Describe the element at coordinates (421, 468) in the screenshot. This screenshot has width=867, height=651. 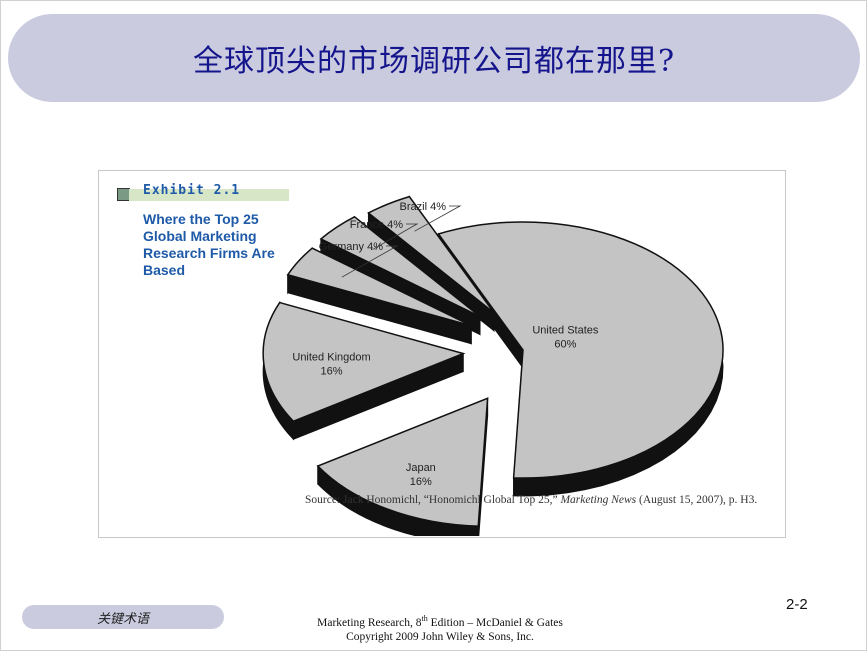
I see `pie-label-japan: Japan` at that location.